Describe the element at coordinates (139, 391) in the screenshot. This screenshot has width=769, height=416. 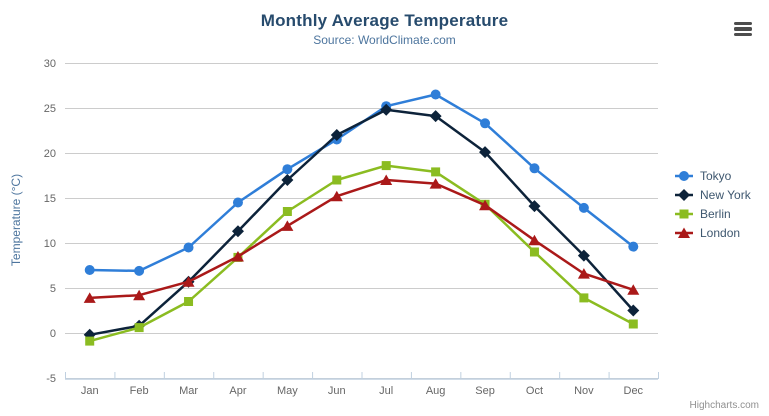
I see `x-axis-label: Feb` at that location.